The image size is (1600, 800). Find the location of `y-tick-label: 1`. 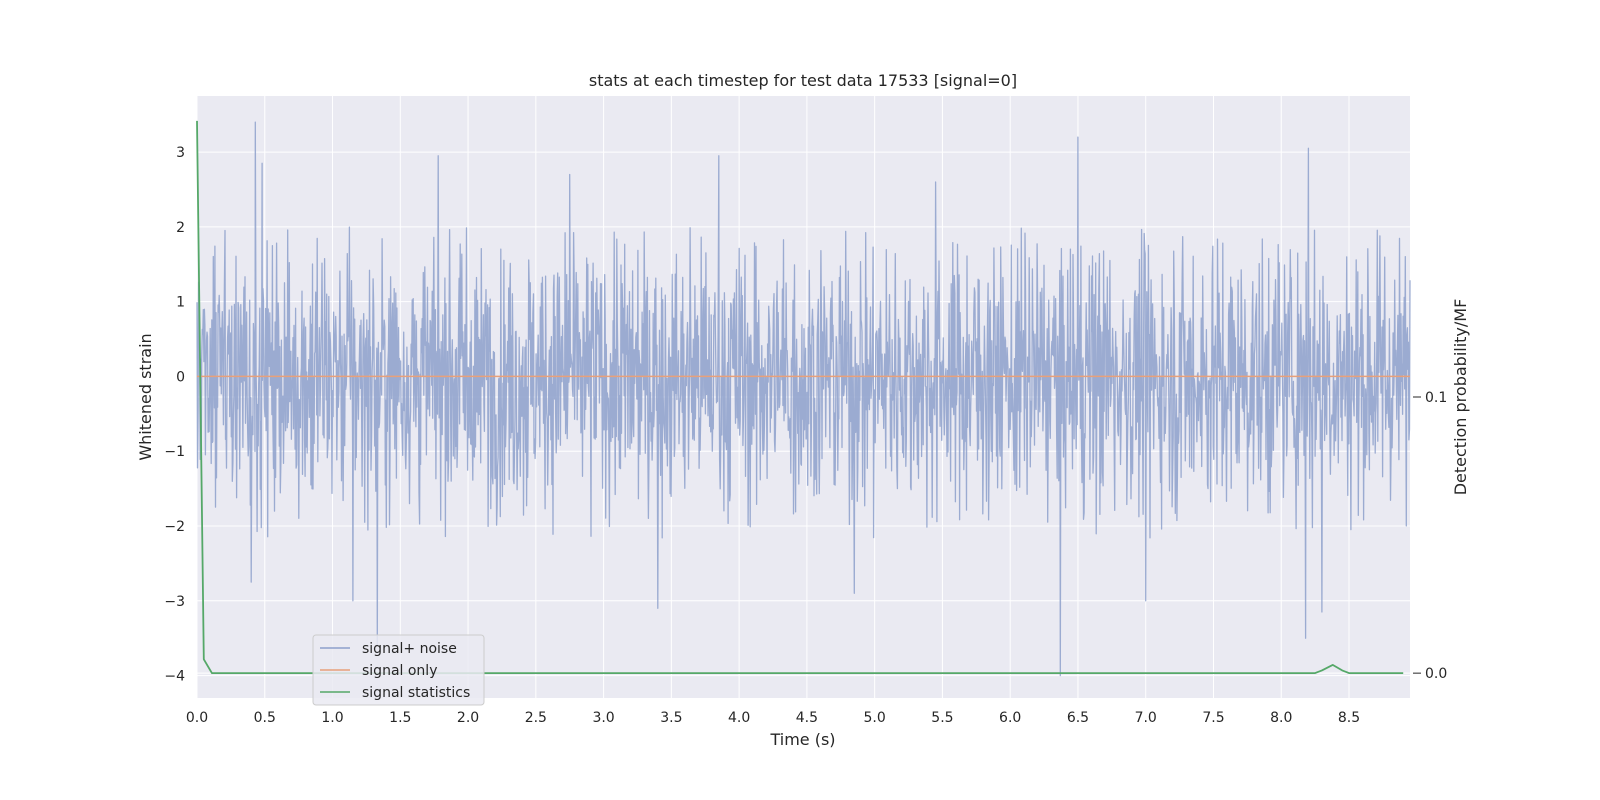

y-tick-label: 1 is located at coordinates (180, 303).